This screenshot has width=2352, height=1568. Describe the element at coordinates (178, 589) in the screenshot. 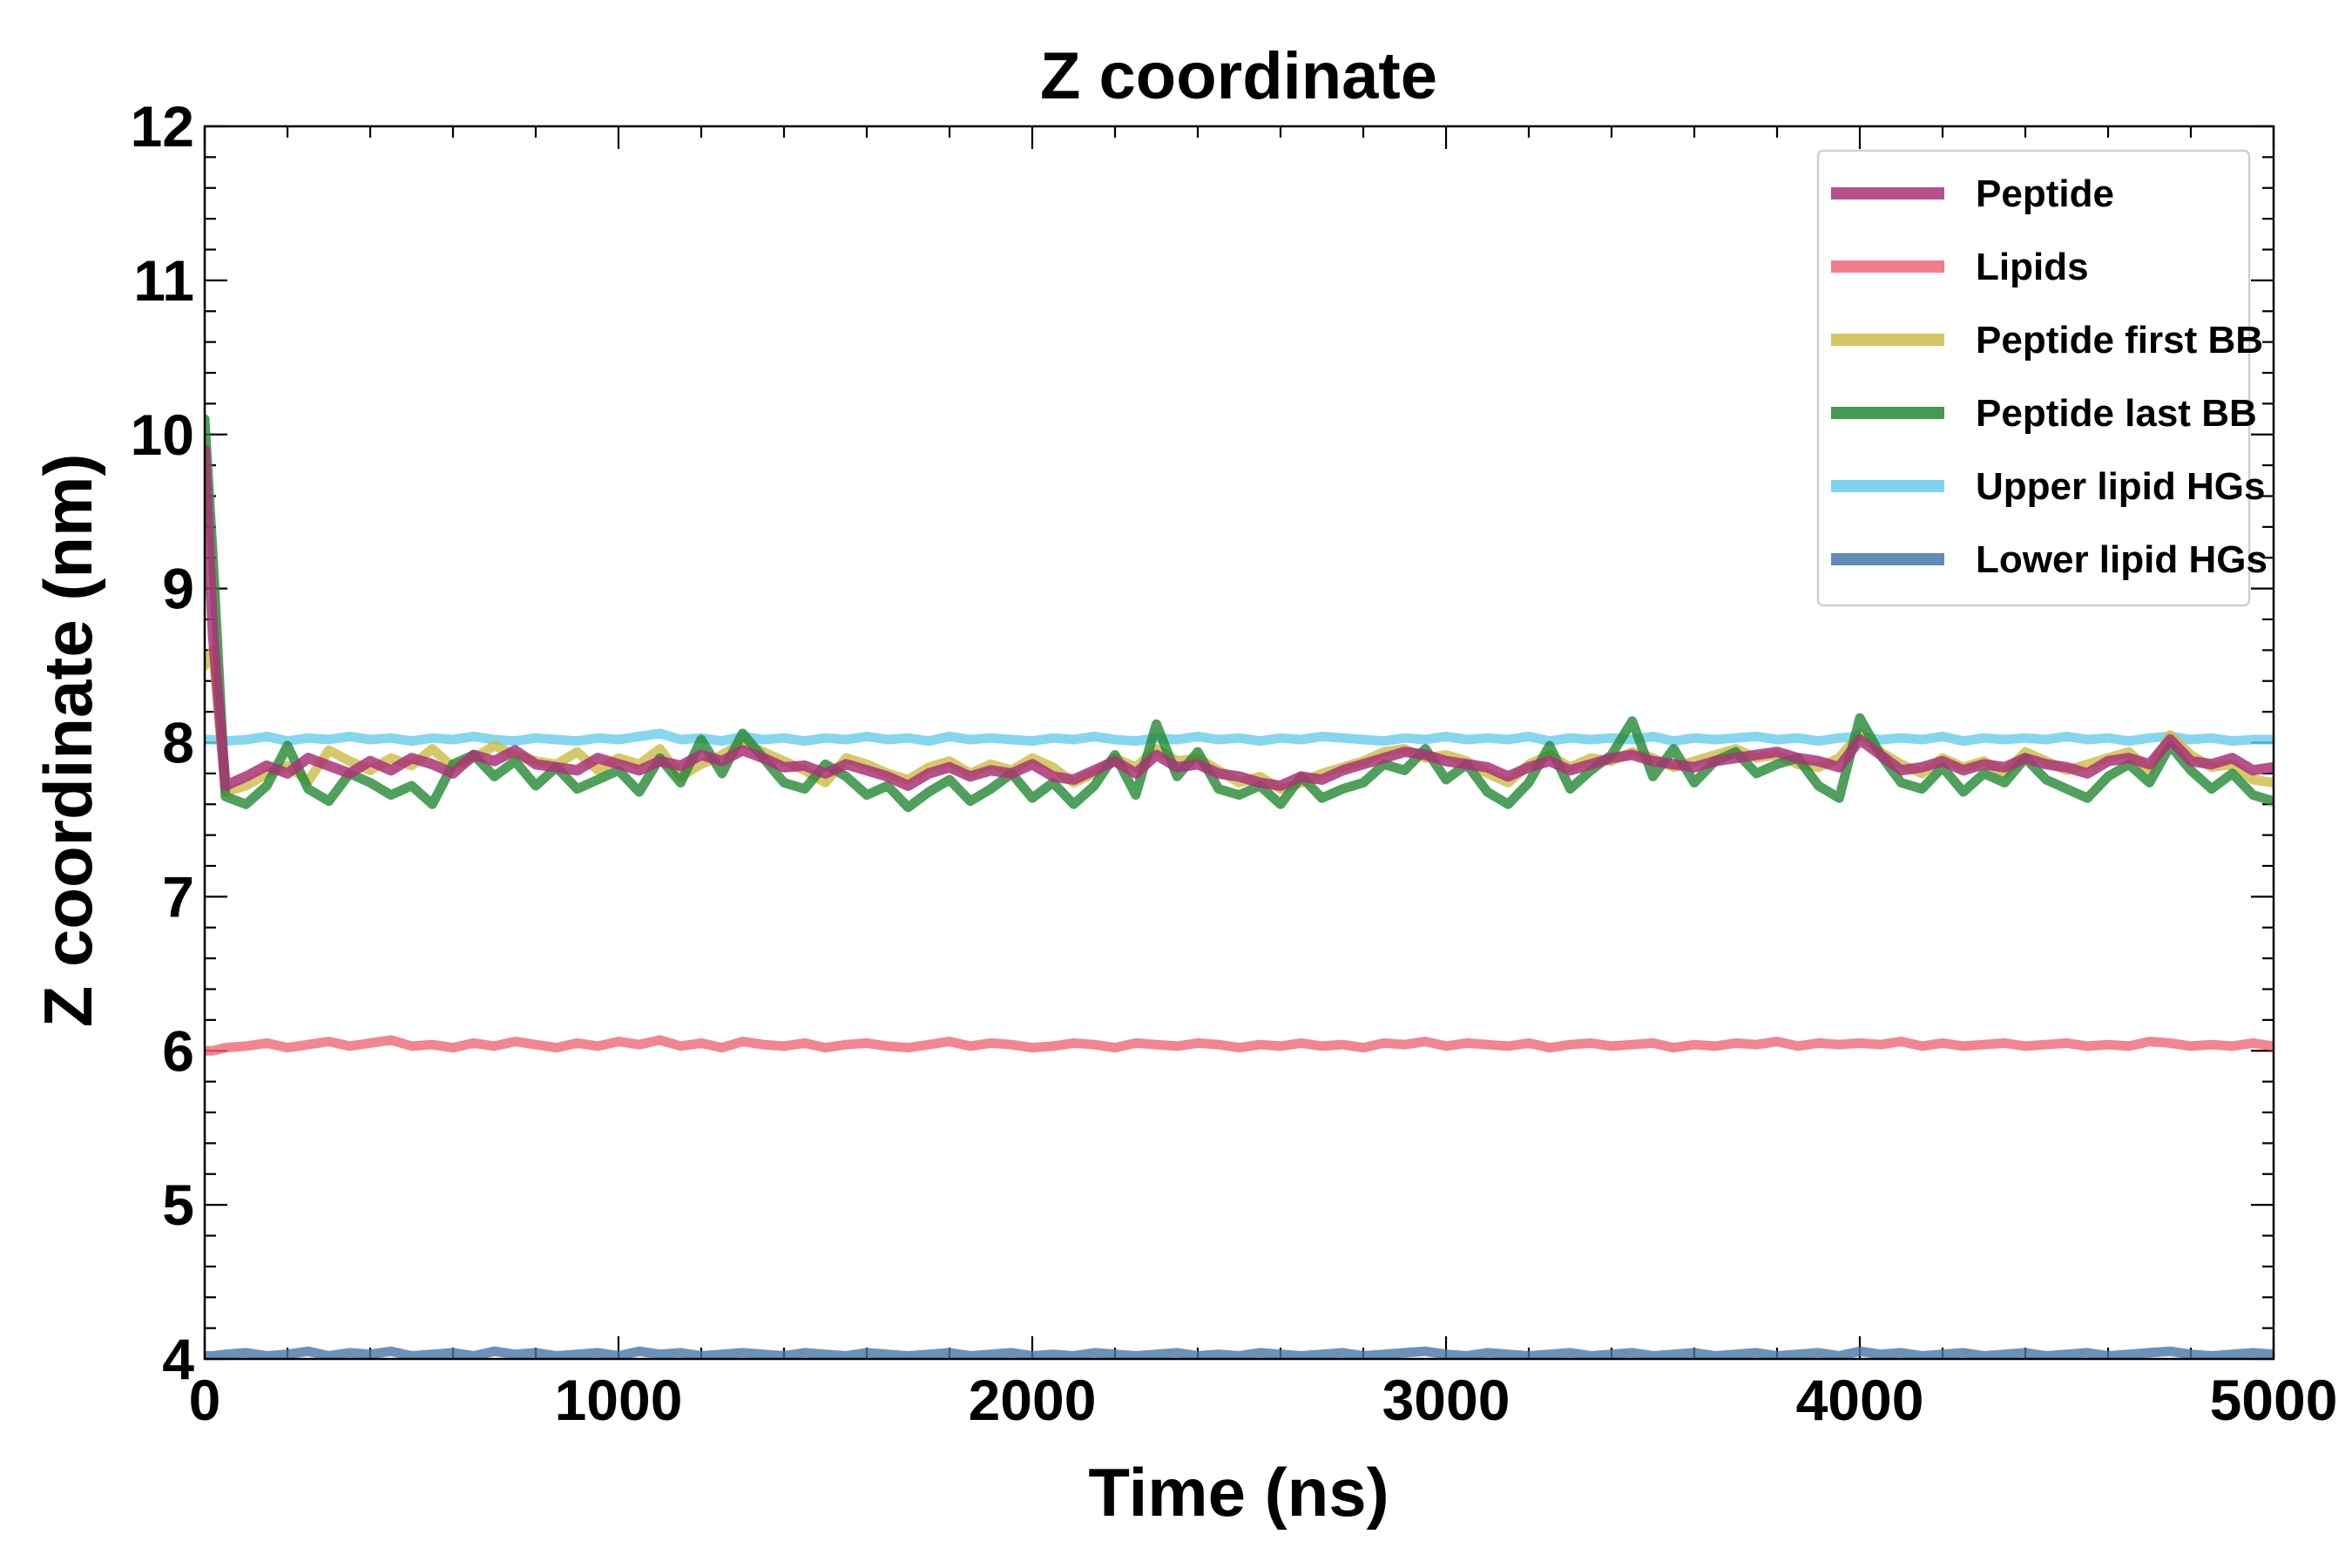

I see `y-tick-label: 9` at that location.